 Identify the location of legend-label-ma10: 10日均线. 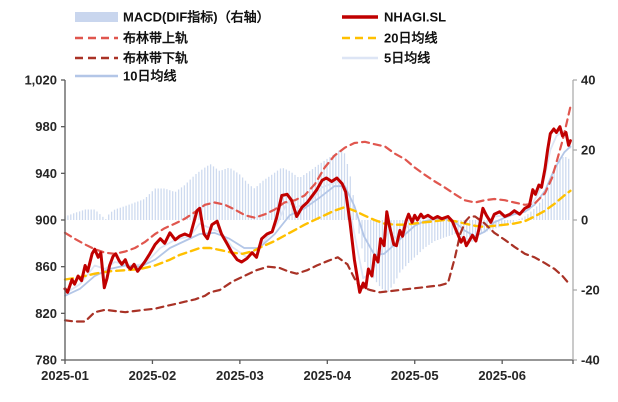
(149, 76).